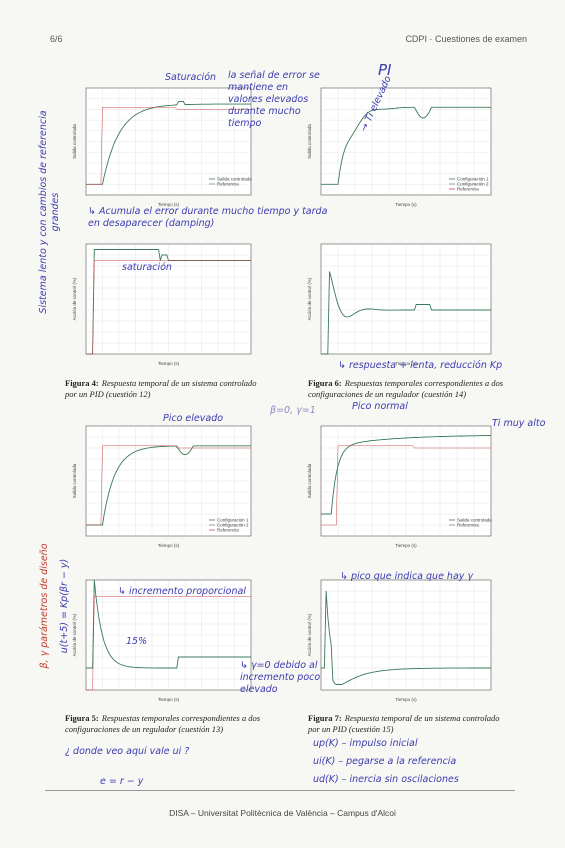 The image size is (565, 848). I want to click on handwritten-note: Ti muy alto, so click(519, 423).